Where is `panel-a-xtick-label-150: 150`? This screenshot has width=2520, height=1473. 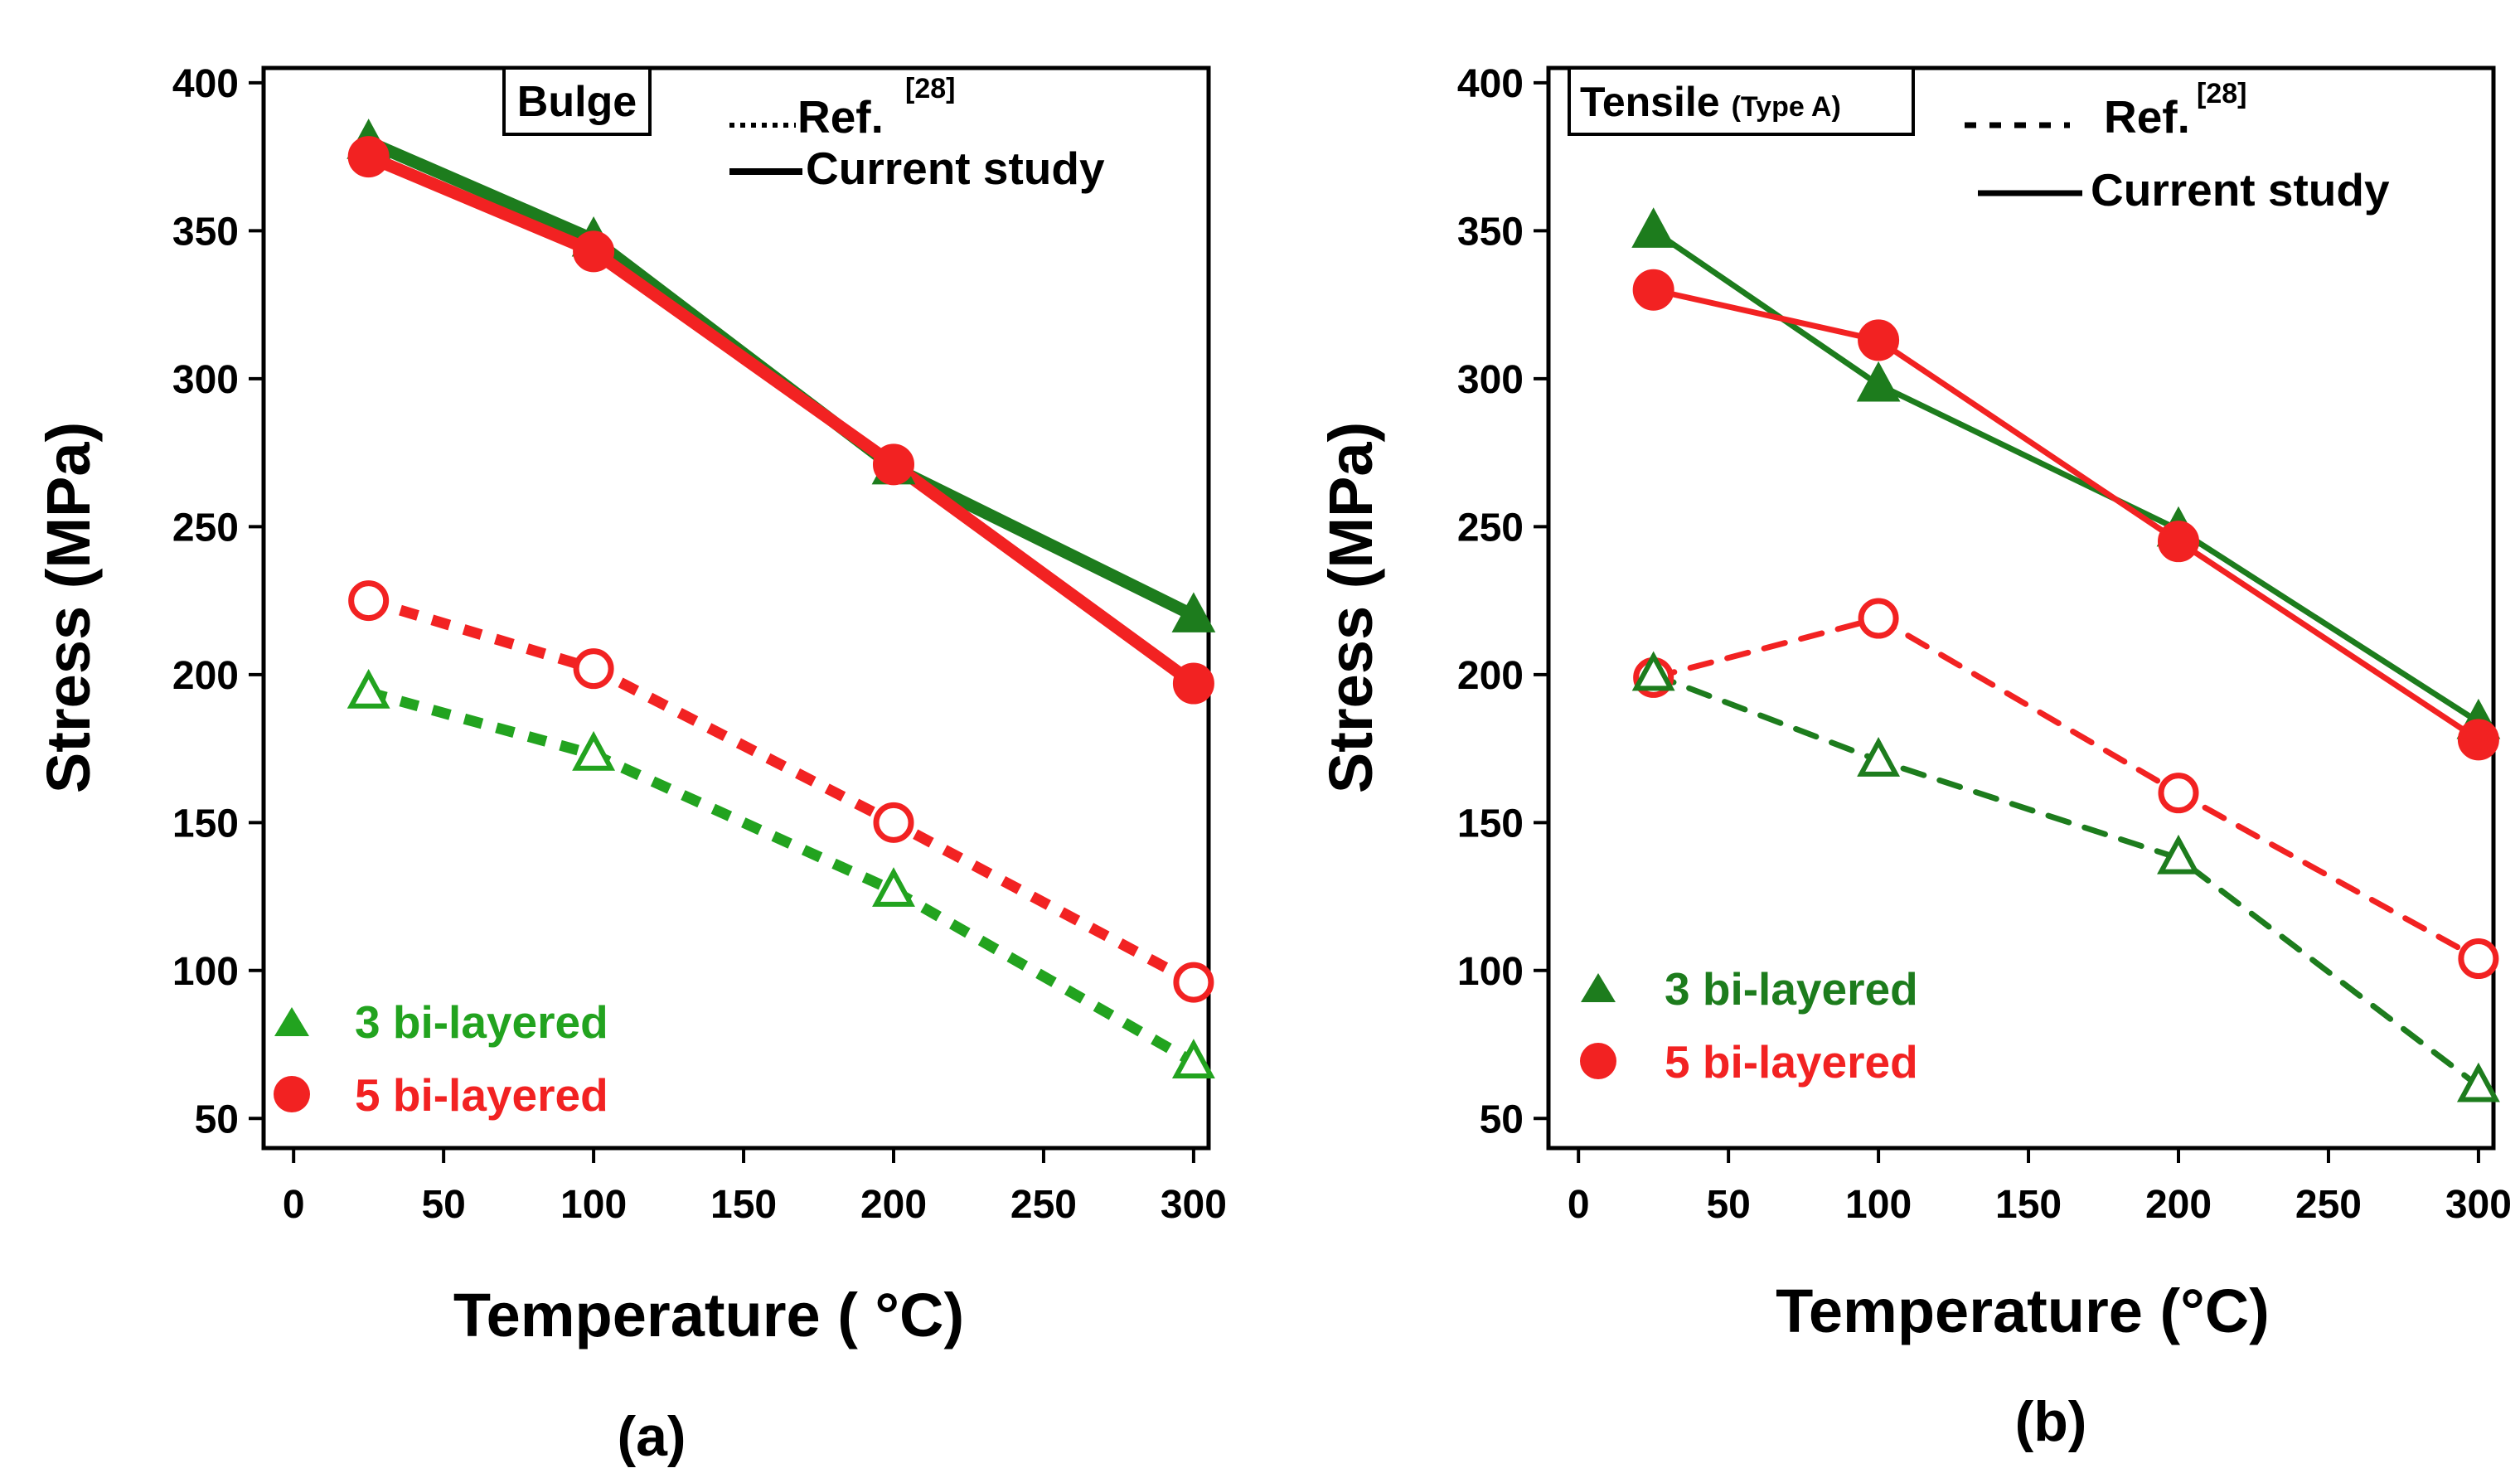
panel-a-xtick-label-150: 150 is located at coordinates (743, 1205).